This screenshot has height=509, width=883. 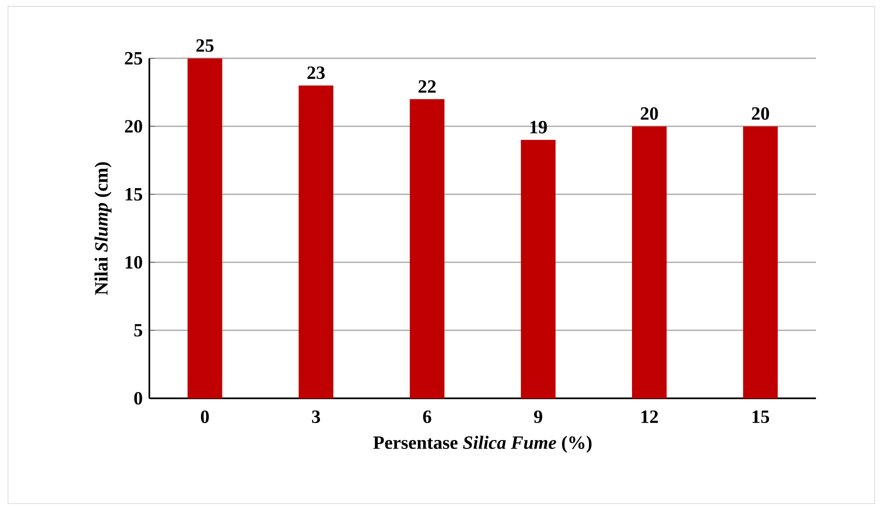 I want to click on y-axis-title: Nilai Slump (cm), so click(x=103, y=228).